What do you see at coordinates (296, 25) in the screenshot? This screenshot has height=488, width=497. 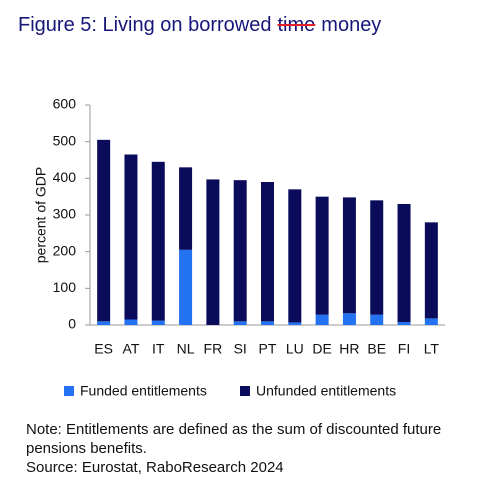 I see `title-struck: time` at bounding box center [296, 25].